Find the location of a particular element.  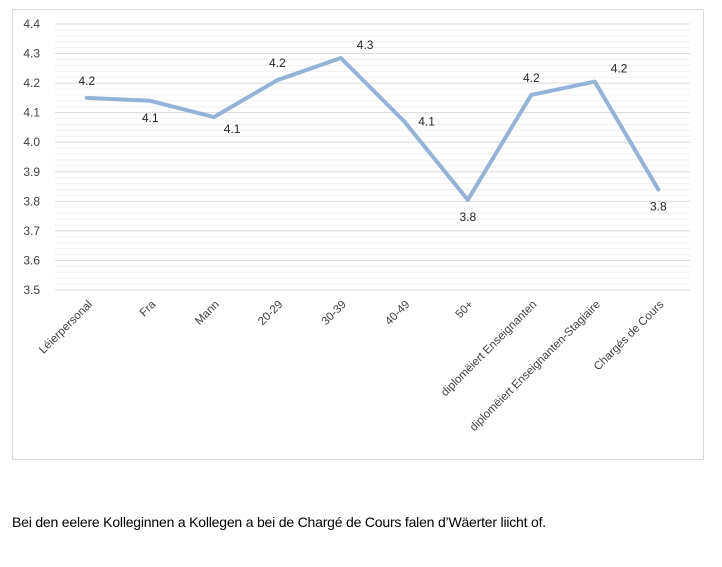

x-tick-label: 40-49 is located at coordinates (397, 313).